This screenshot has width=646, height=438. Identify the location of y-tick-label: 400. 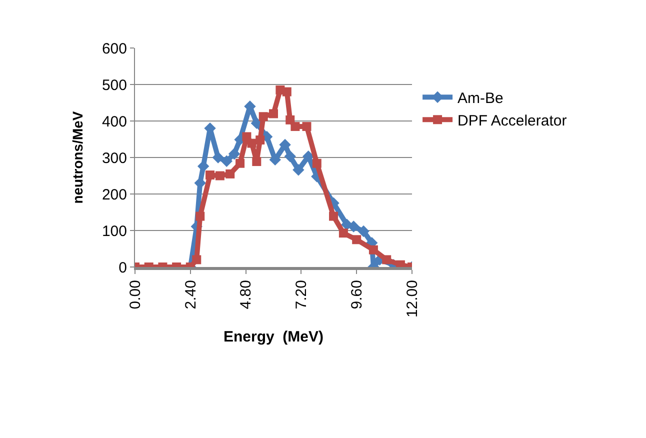
(114, 121).